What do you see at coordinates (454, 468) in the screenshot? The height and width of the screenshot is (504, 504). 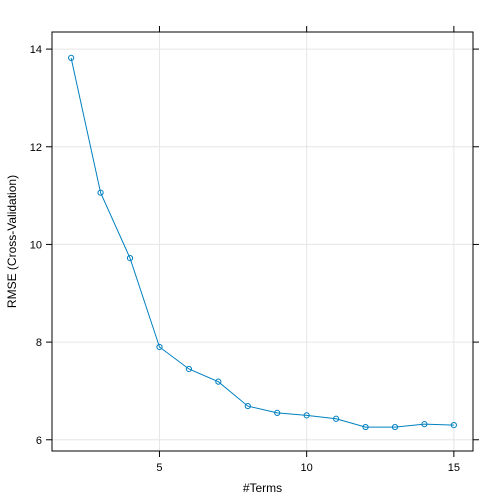 I see `x-tick-label: 15` at bounding box center [454, 468].